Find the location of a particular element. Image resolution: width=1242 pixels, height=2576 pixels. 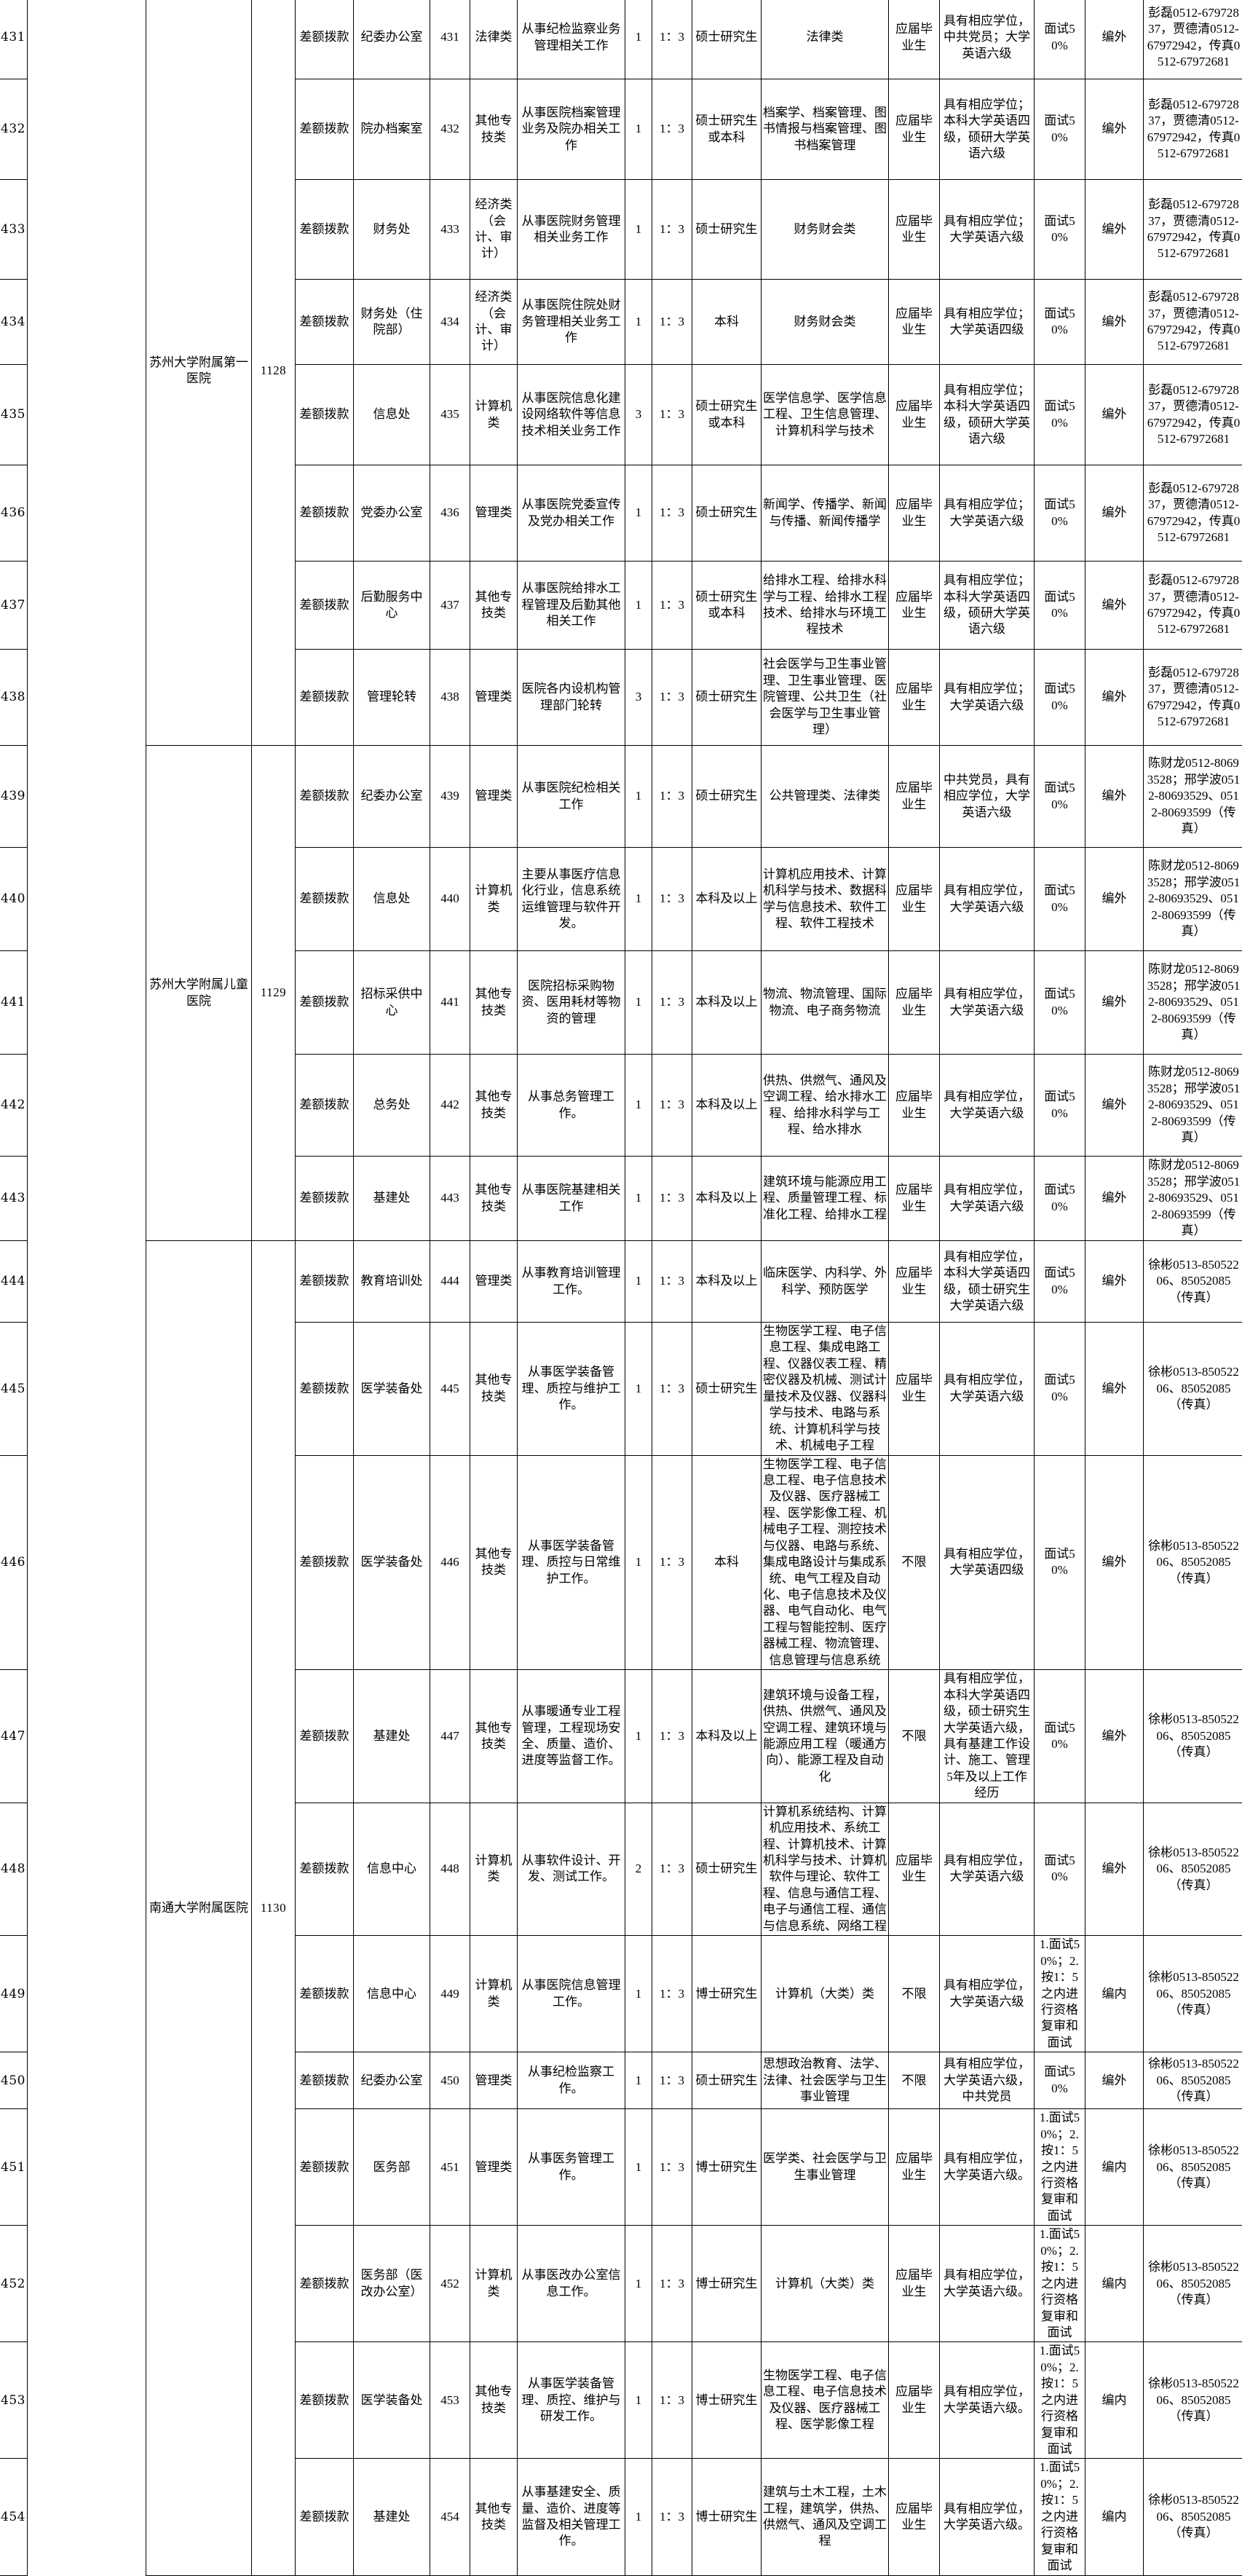

cell-job-category: 经济类（会计、审计） is located at coordinates (494, 322).